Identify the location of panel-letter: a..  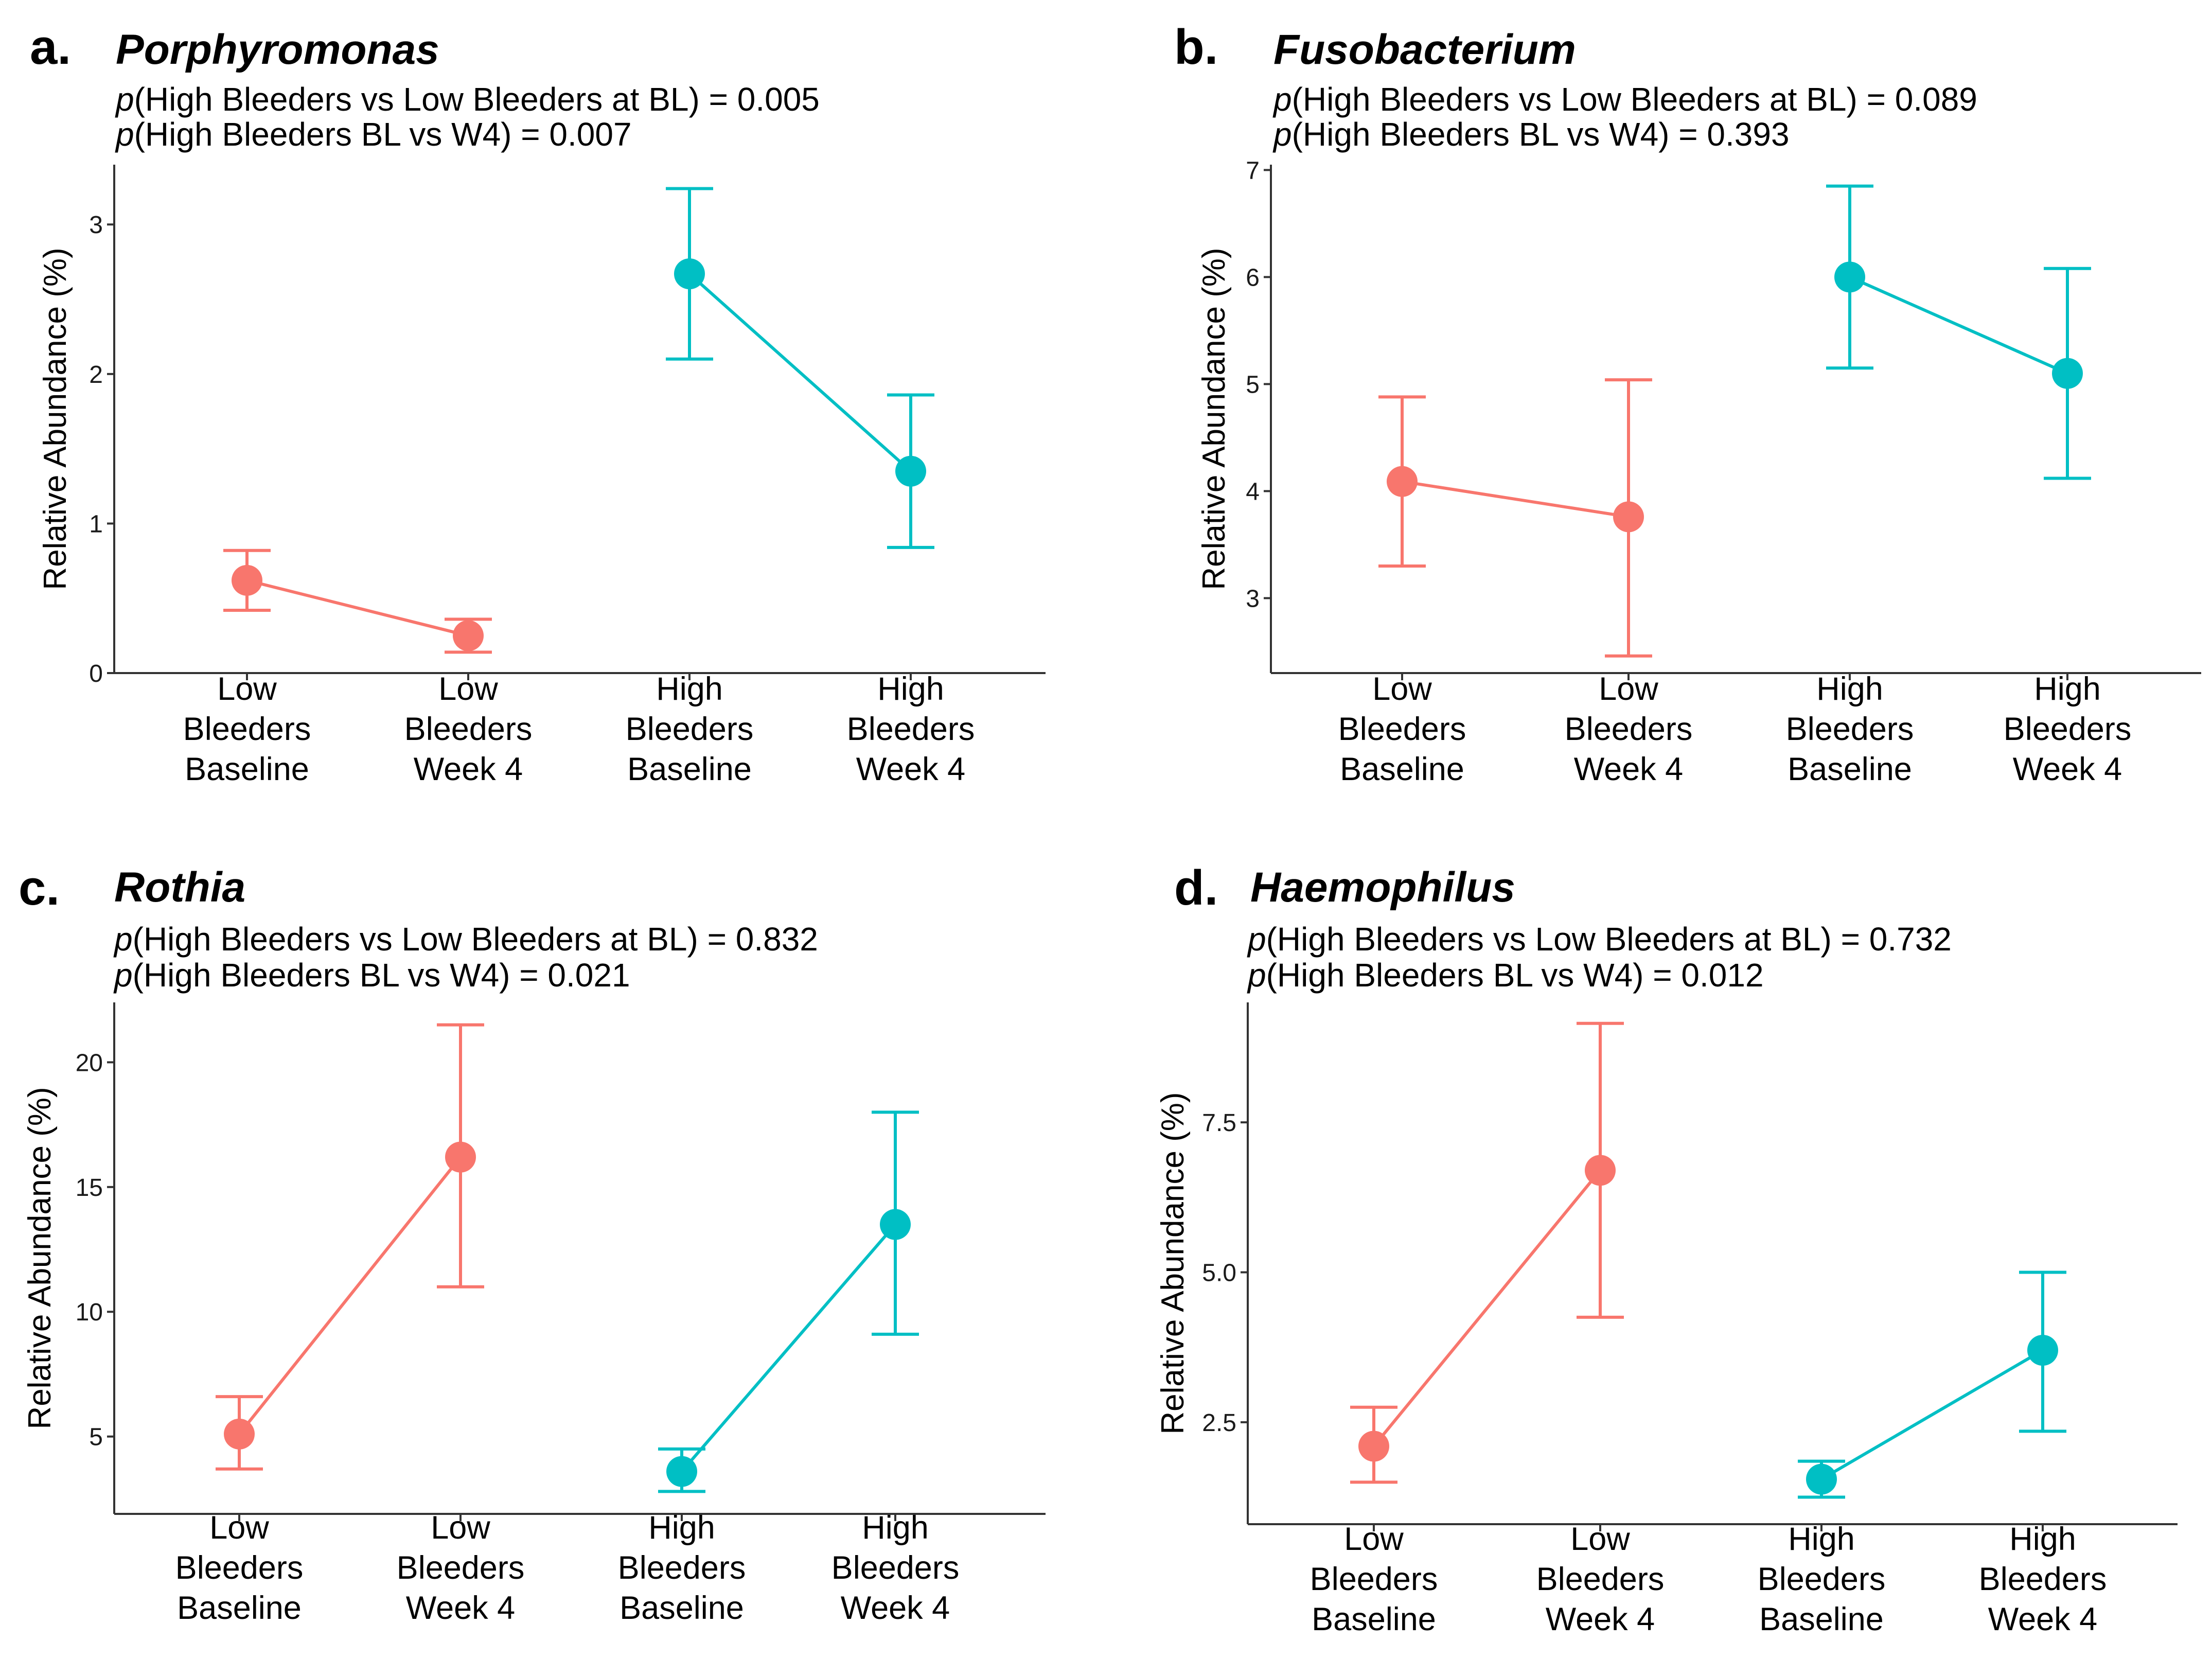
(50, 47).